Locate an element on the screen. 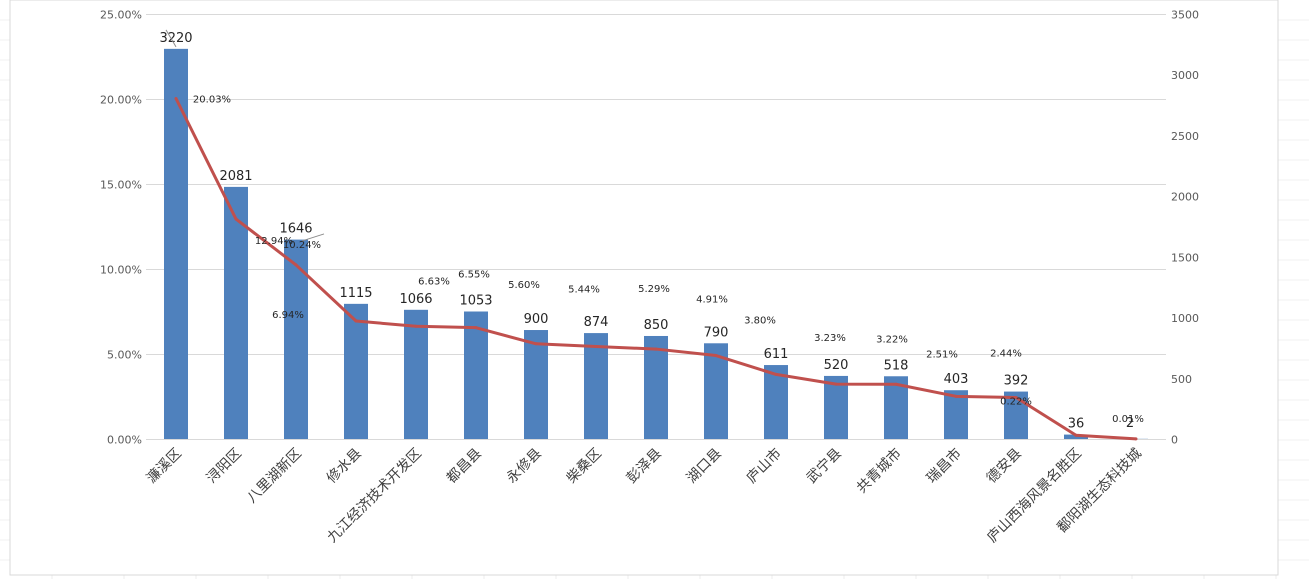 The image size is (1309, 579). left-axis-tick-label: 25.00% is located at coordinates (121, 15).